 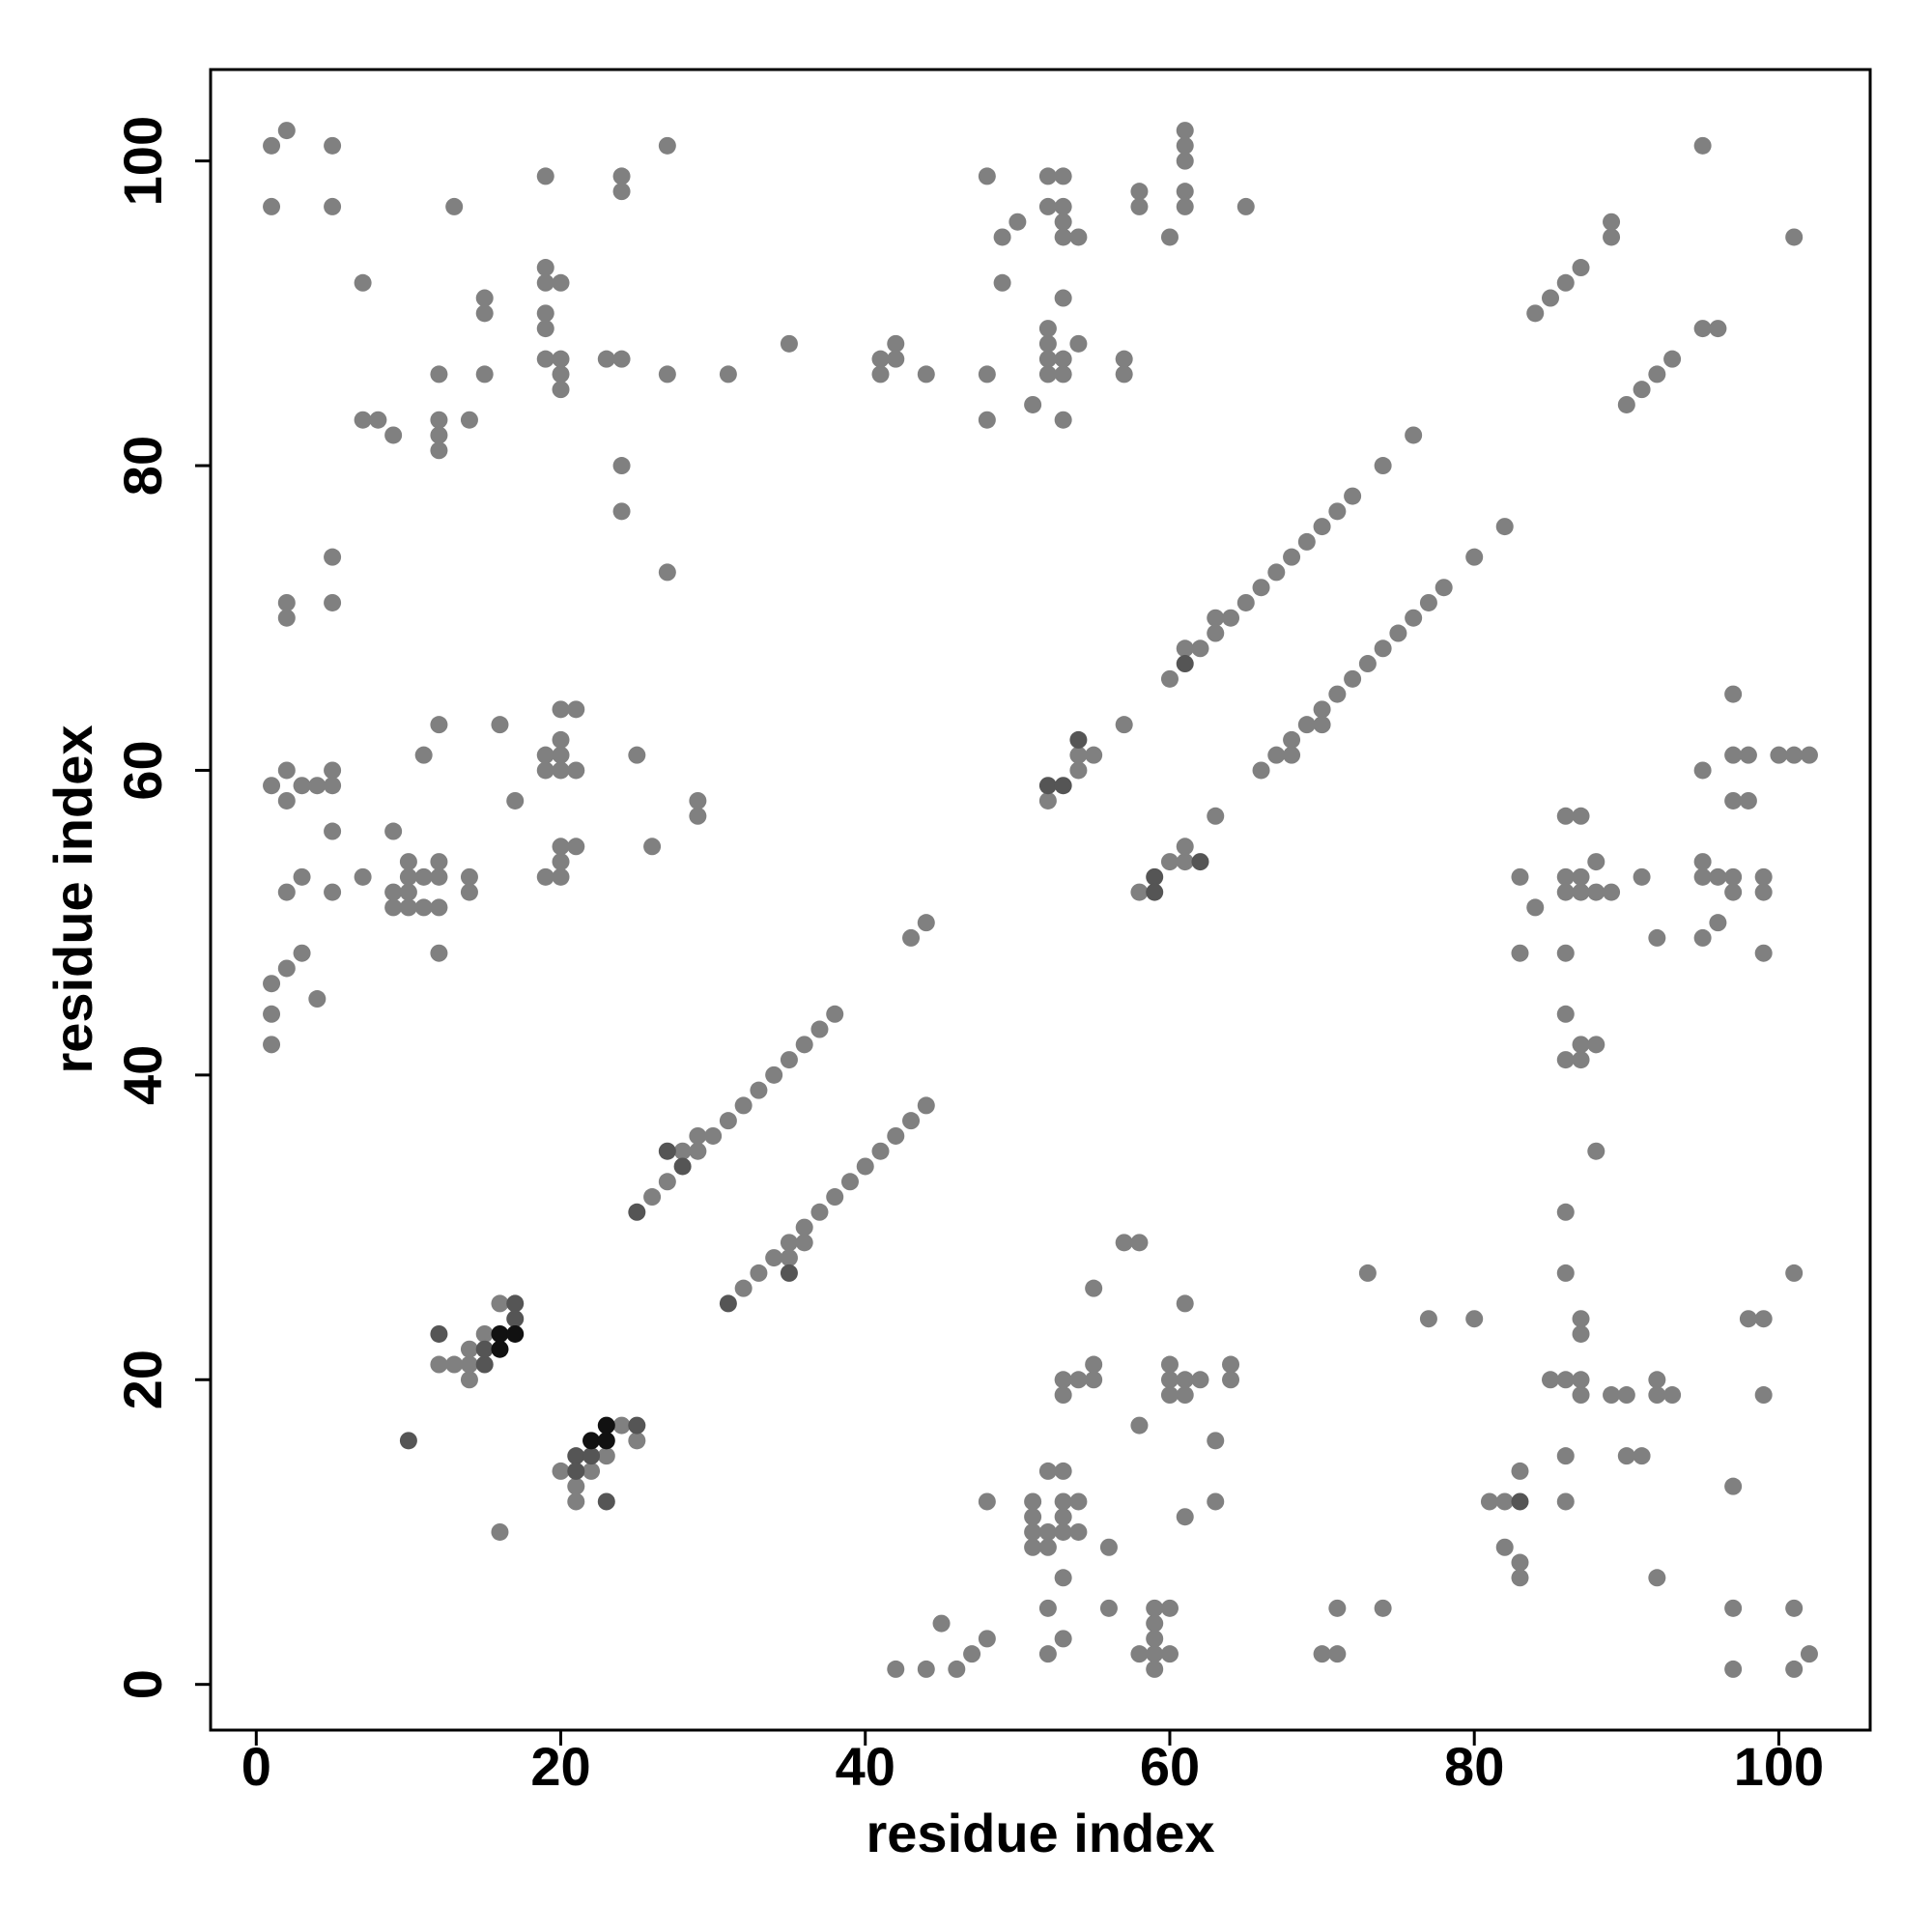 What do you see at coordinates (256, 1766) in the screenshot?
I see `x-tick-label: 0` at bounding box center [256, 1766].